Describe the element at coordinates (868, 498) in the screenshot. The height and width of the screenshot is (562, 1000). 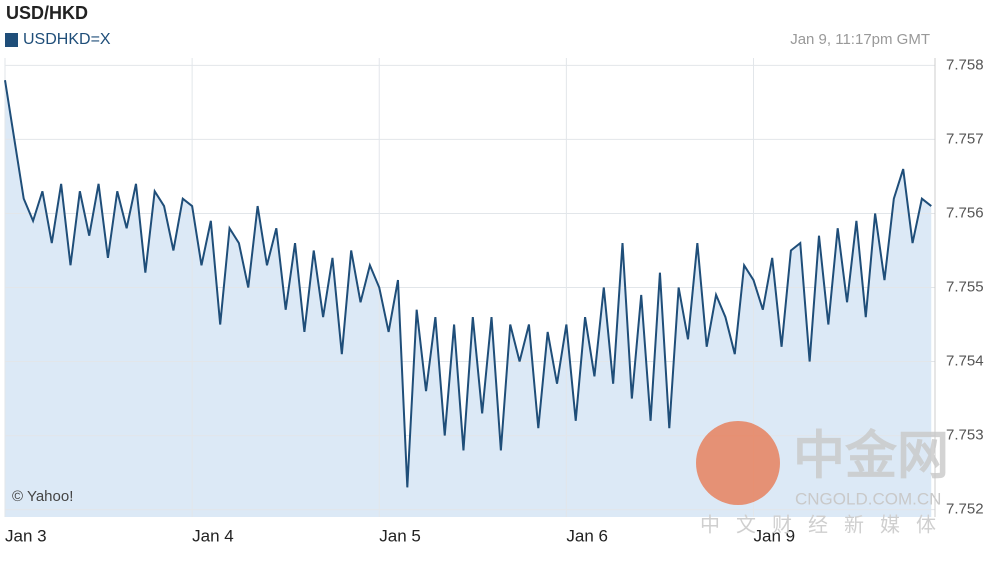
I see `watermark-site: CNGOLD.COM.CN` at that location.